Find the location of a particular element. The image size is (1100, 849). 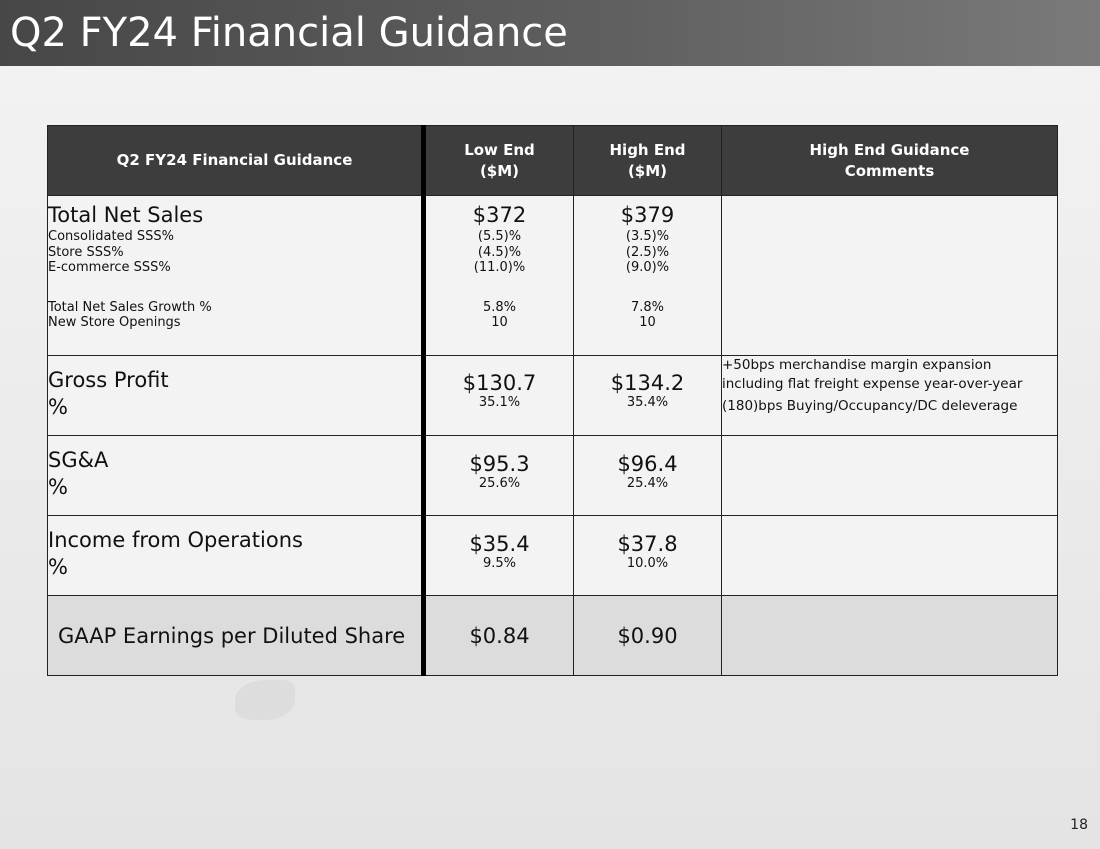

income-ops-high-pct: 10.0% is located at coordinates (647, 563).